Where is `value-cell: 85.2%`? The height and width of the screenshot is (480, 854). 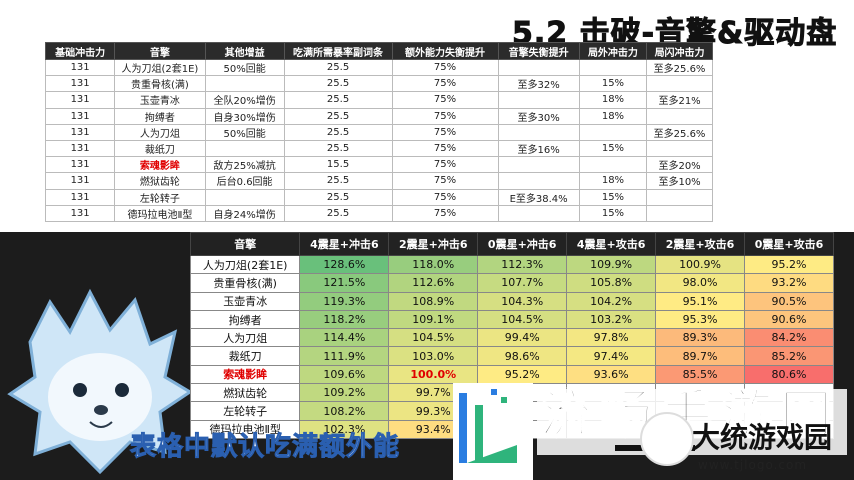 value-cell: 85.2% is located at coordinates (789, 356).